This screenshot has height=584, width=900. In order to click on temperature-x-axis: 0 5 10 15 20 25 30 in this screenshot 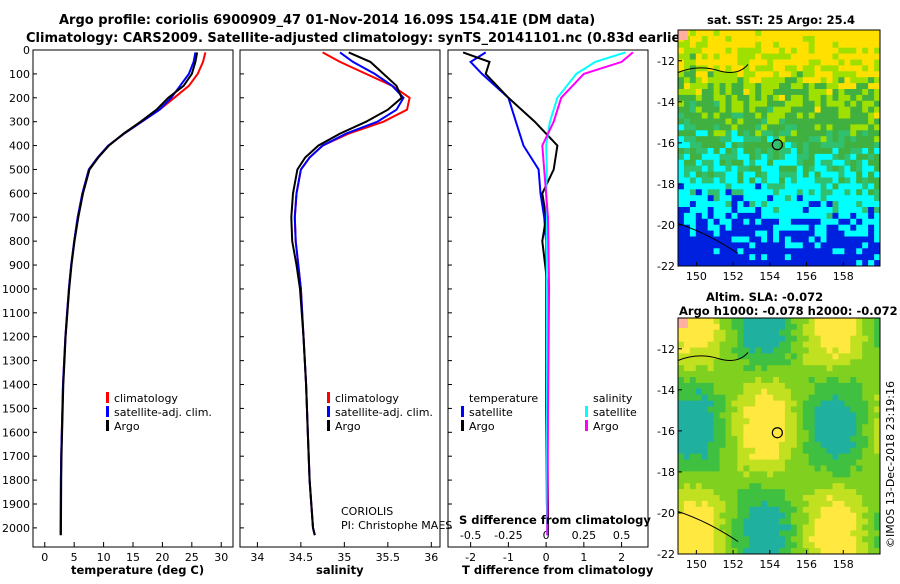, I will do `click(134, 553)`.